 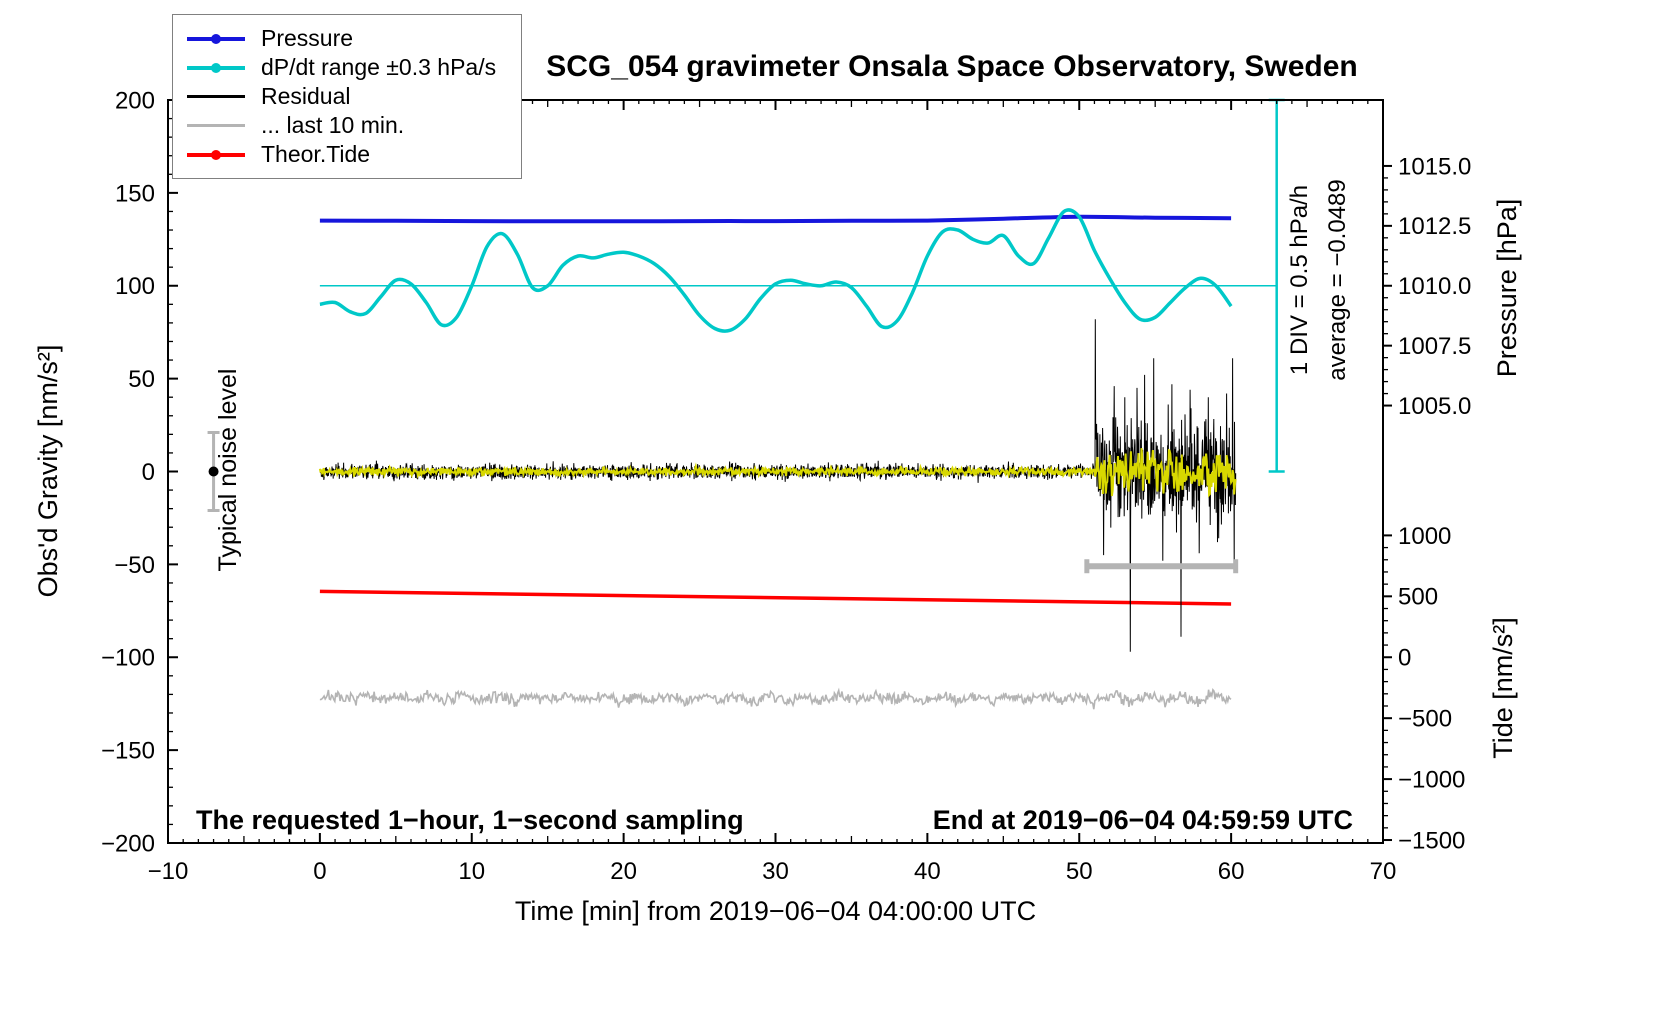 I want to click on legend-item-theor-tide: Theor.Tide, so click(x=351, y=154).